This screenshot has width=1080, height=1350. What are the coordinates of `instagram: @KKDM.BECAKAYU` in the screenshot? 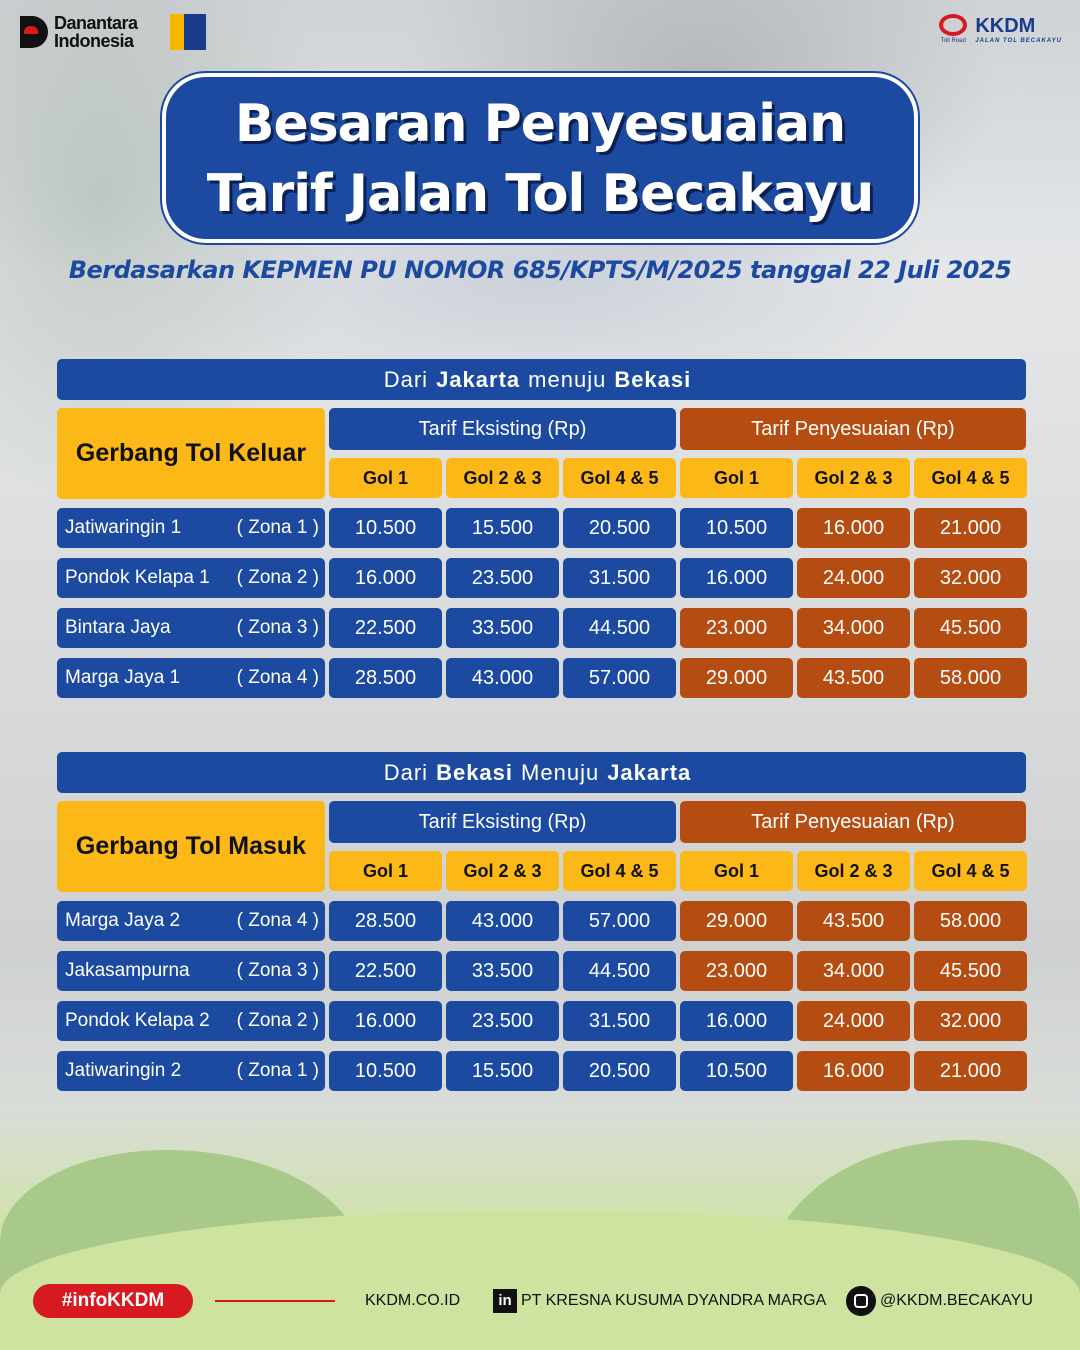 It's located at (939, 1301).